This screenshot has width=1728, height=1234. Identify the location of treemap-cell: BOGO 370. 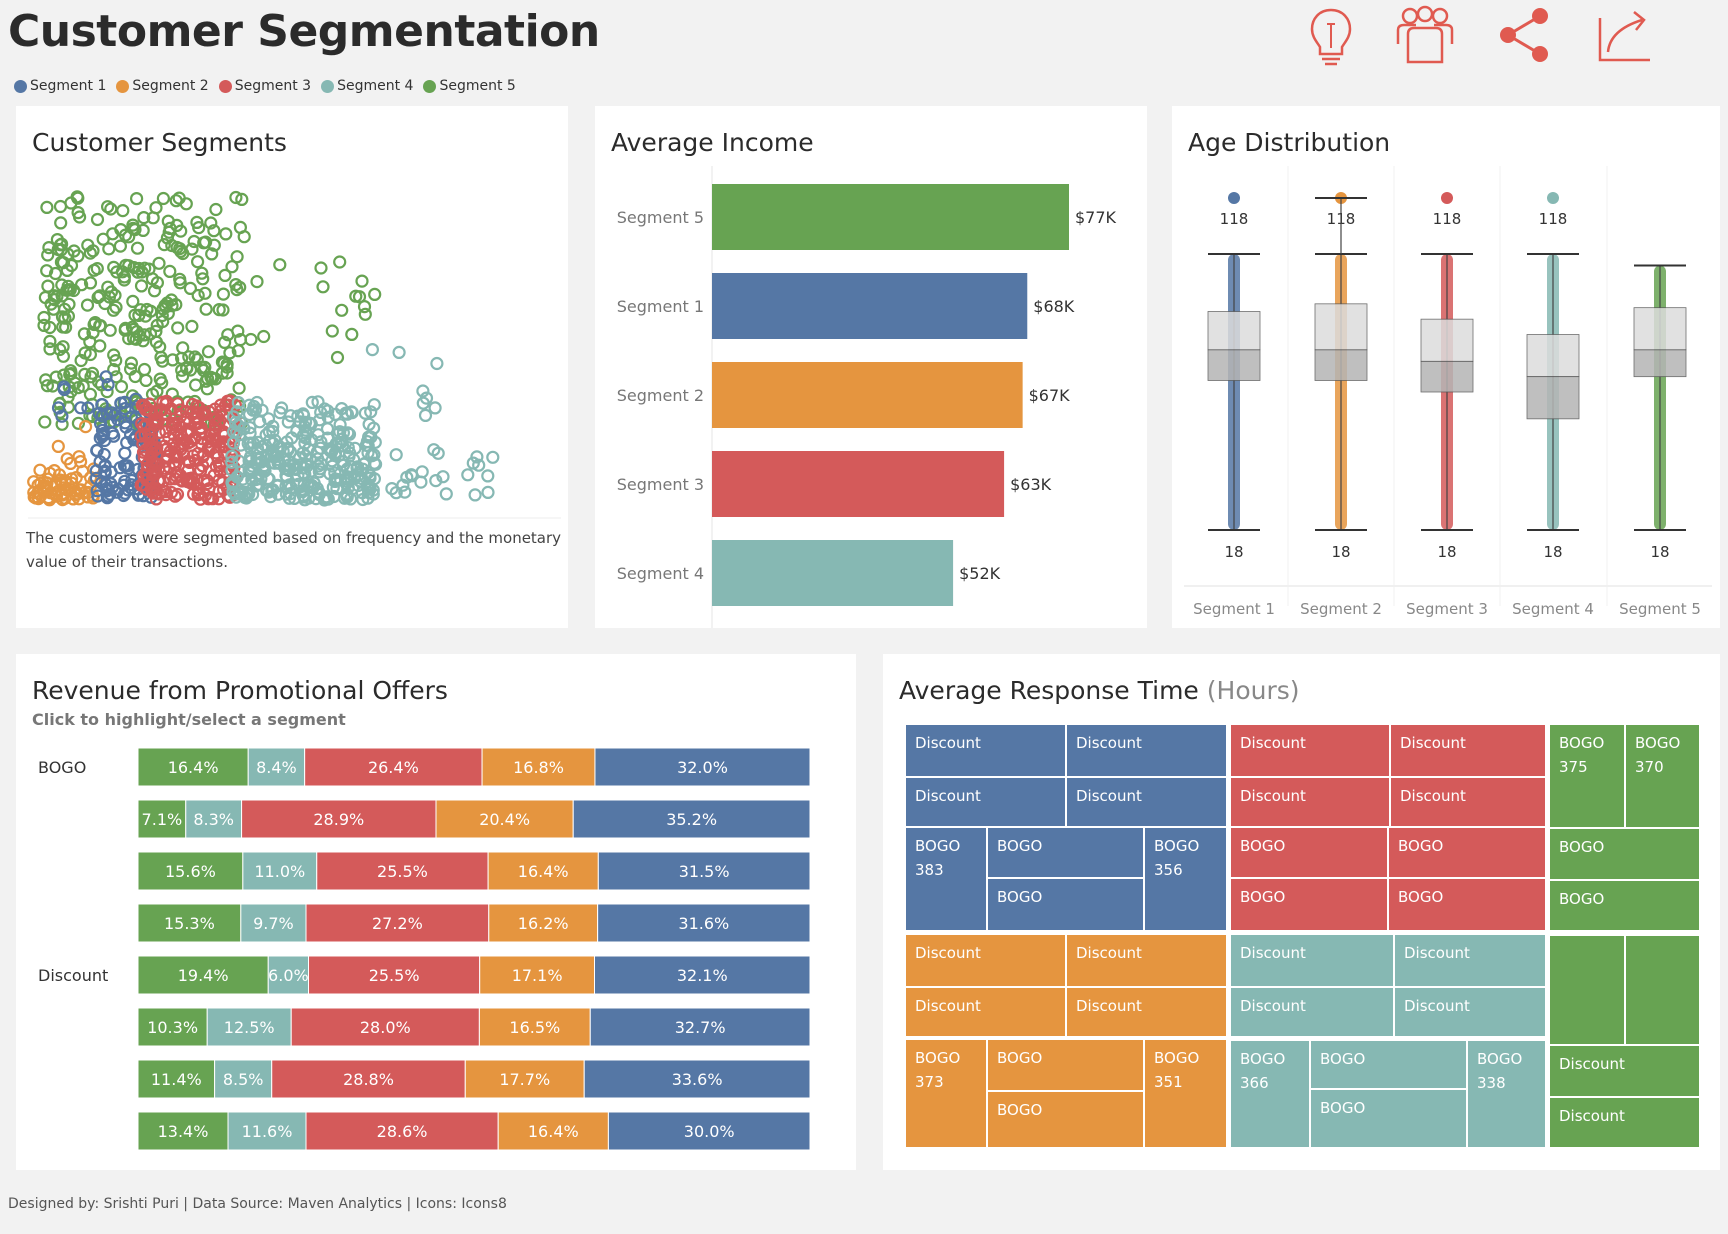
(1662, 776).